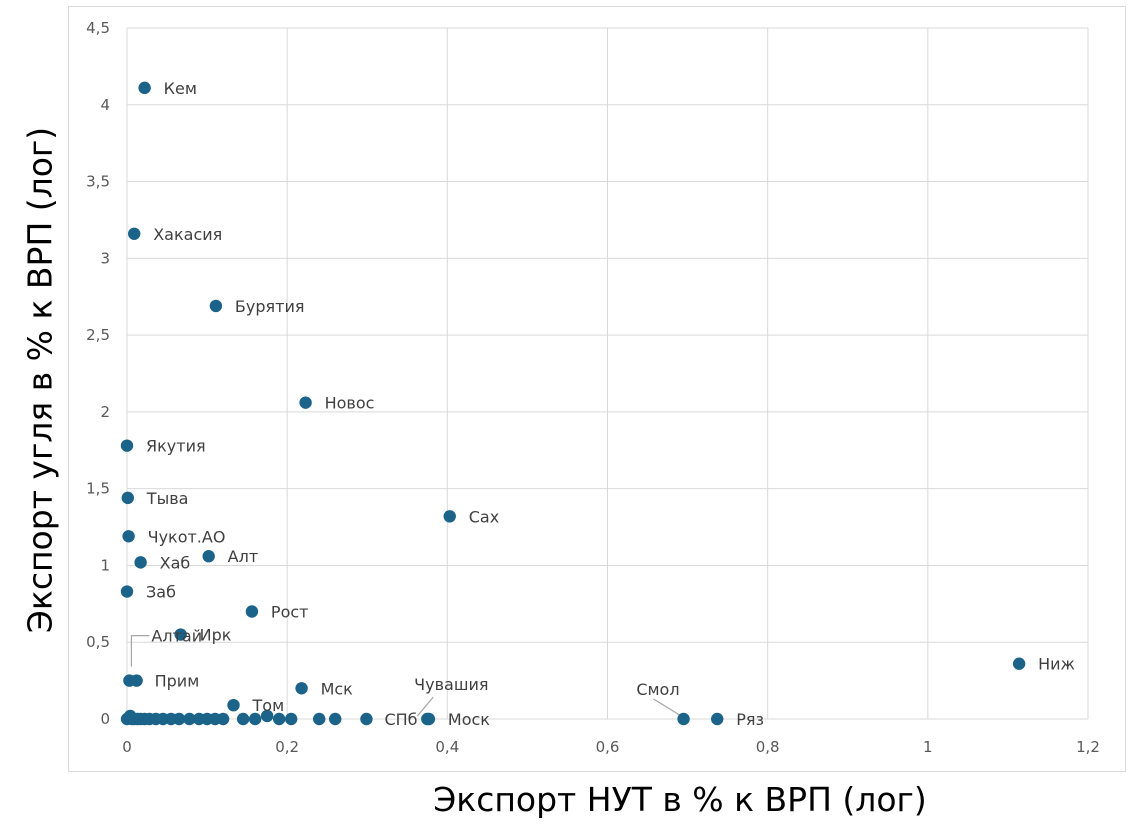  What do you see at coordinates (287, 747) in the screenshot?
I see `x-tick-label: 0,2` at bounding box center [287, 747].